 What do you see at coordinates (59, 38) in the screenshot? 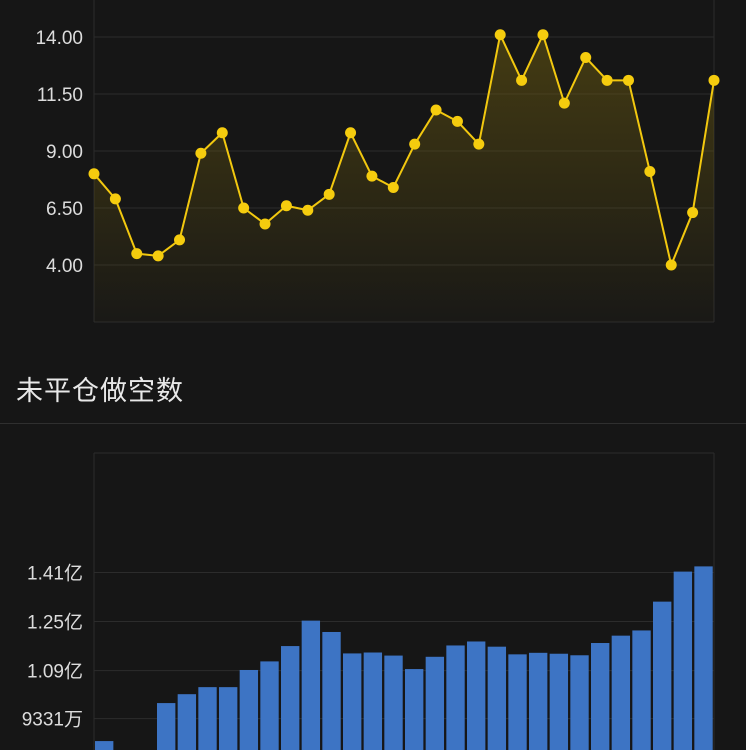
I see `y-tick-label: 14.00` at bounding box center [59, 38].